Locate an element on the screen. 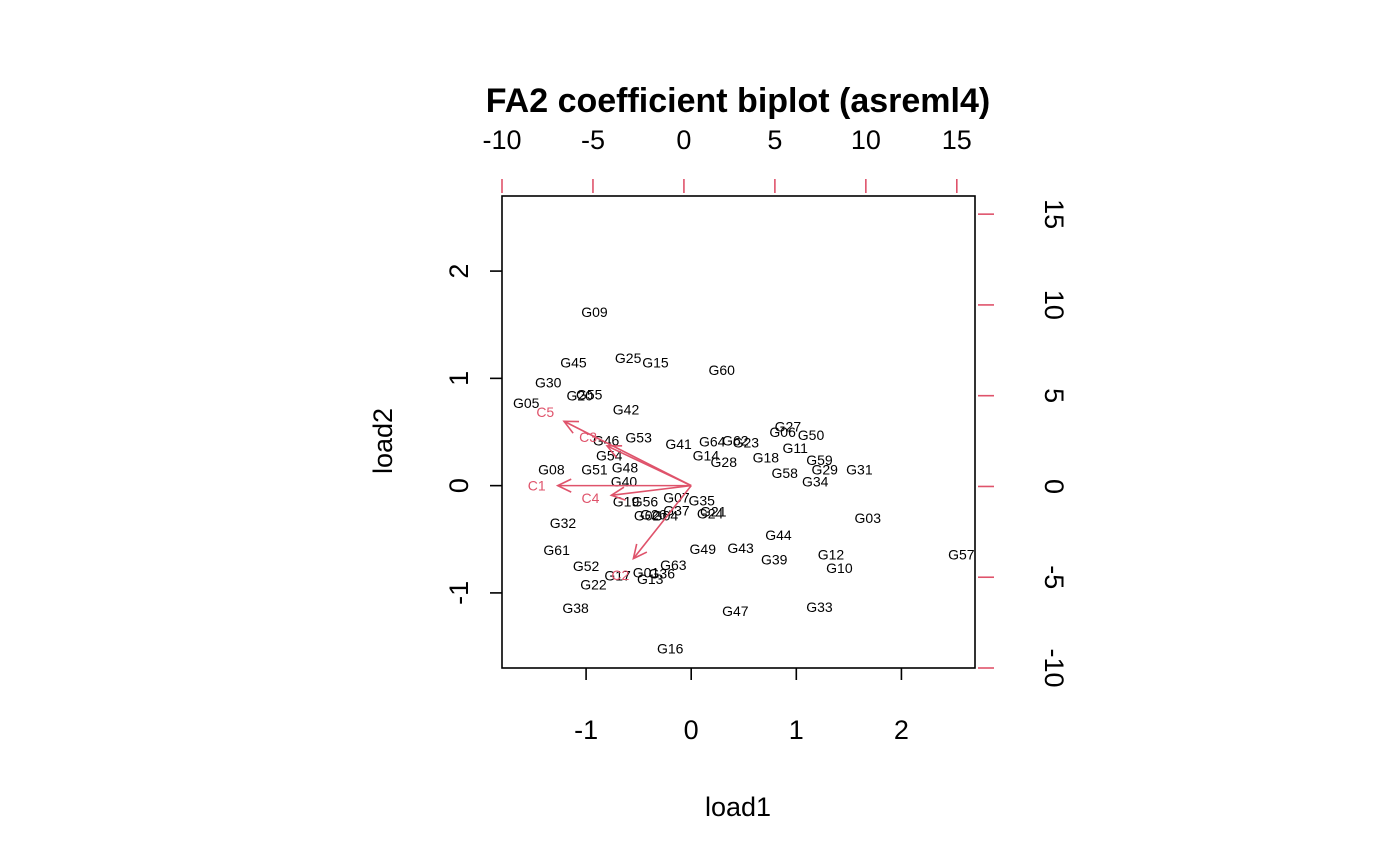 The height and width of the screenshot is (866, 1400). x-axis-label: load1 is located at coordinates (738, 807).